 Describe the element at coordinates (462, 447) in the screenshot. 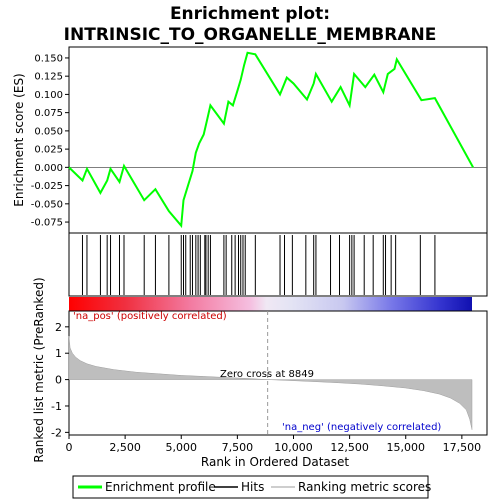

I see `metric-x-tick-label: 17,500` at that location.